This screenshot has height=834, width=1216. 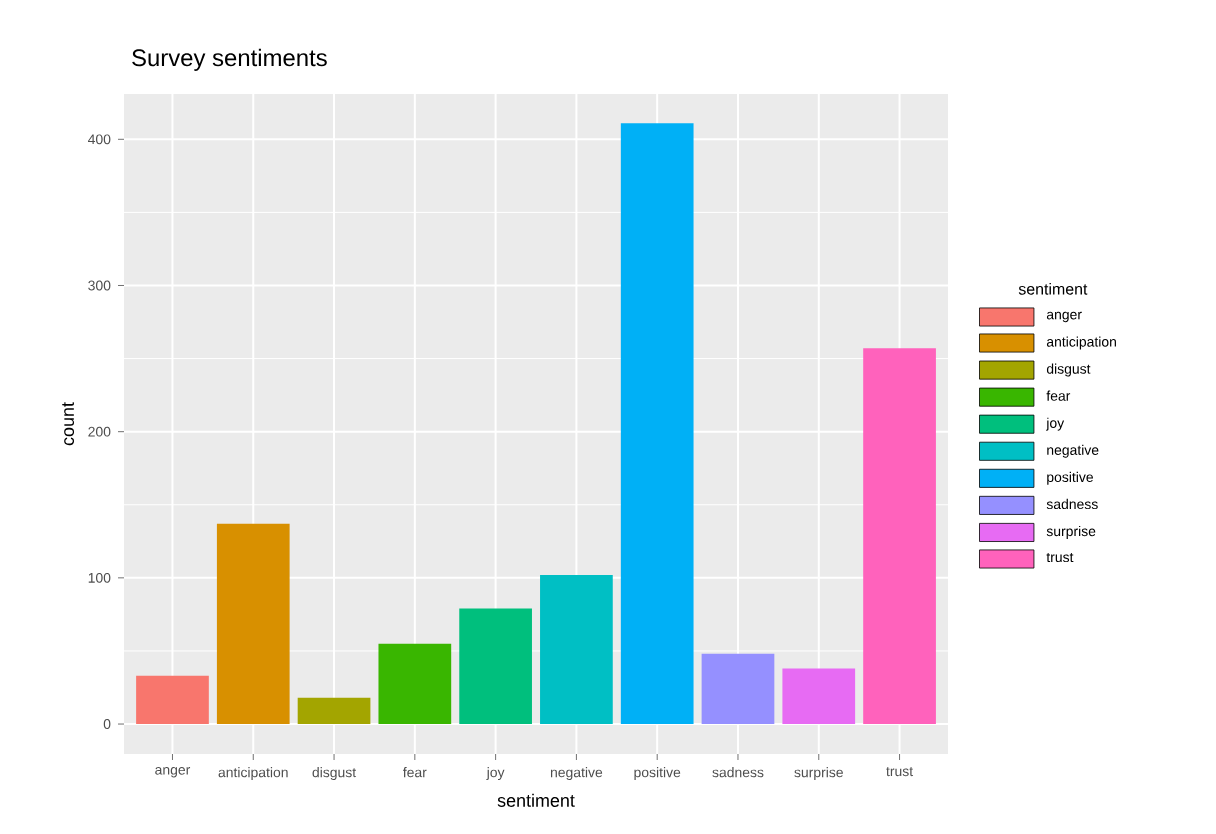 What do you see at coordinates (229, 59) in the screenshot?
I see `chart-title: Survey sentiments` at bounding box center [229, 59].